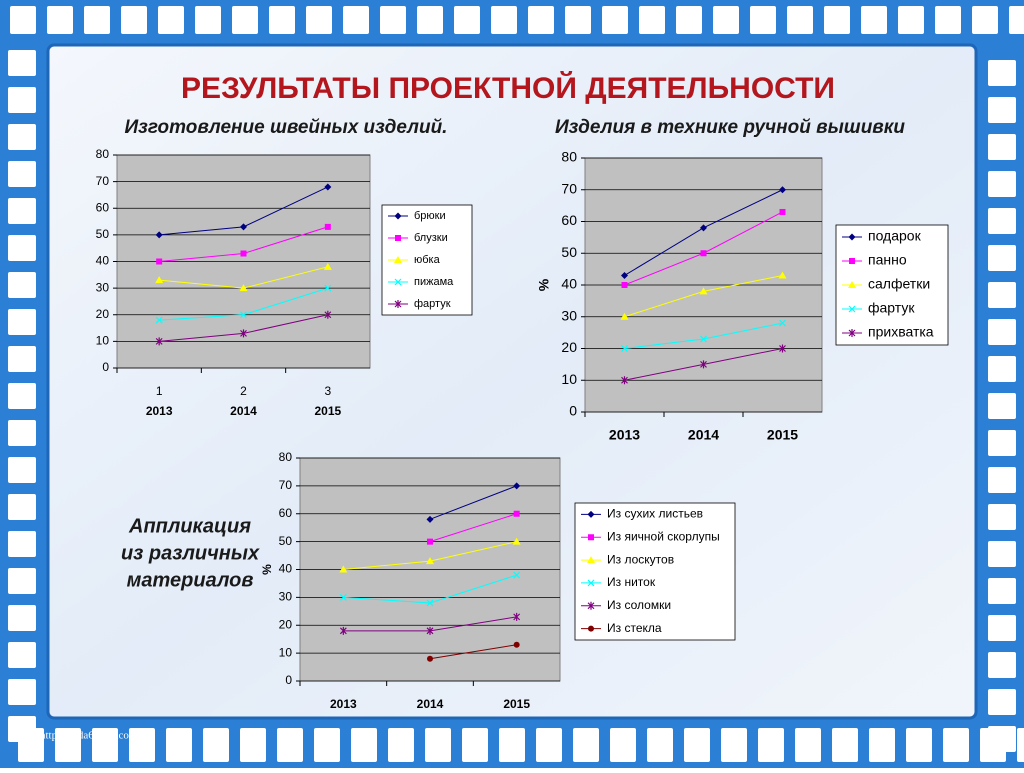 Image resolution: width=1024 pixels, height=773 pixels. Describe the element at coordinates (190, 553) in the screenshot. I see `chart-title: из различных` at that location.